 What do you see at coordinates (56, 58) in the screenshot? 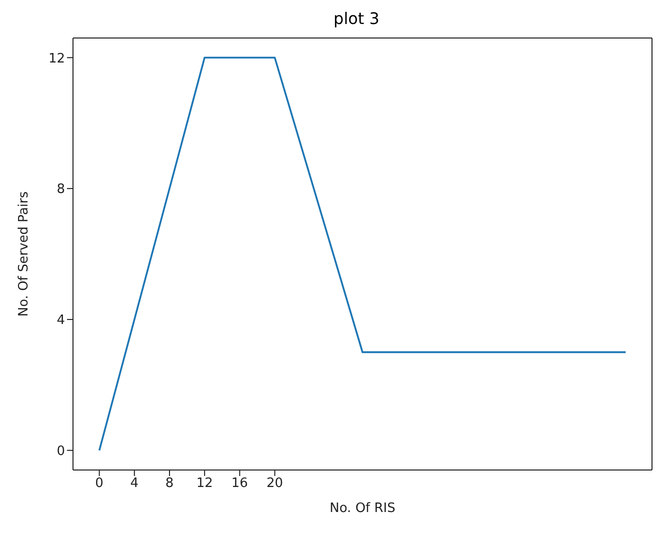
I see `y-tick-label: 12` at bounding box center [56, 58].